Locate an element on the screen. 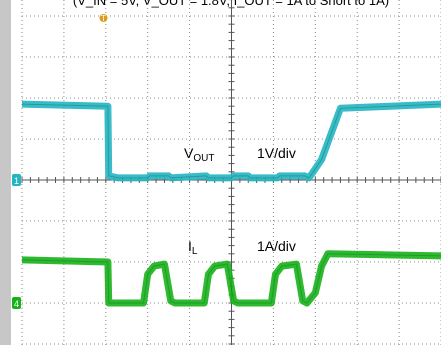 This screenshot has height=345, width=441. ch4-marker is located at coordinates (16, 303).